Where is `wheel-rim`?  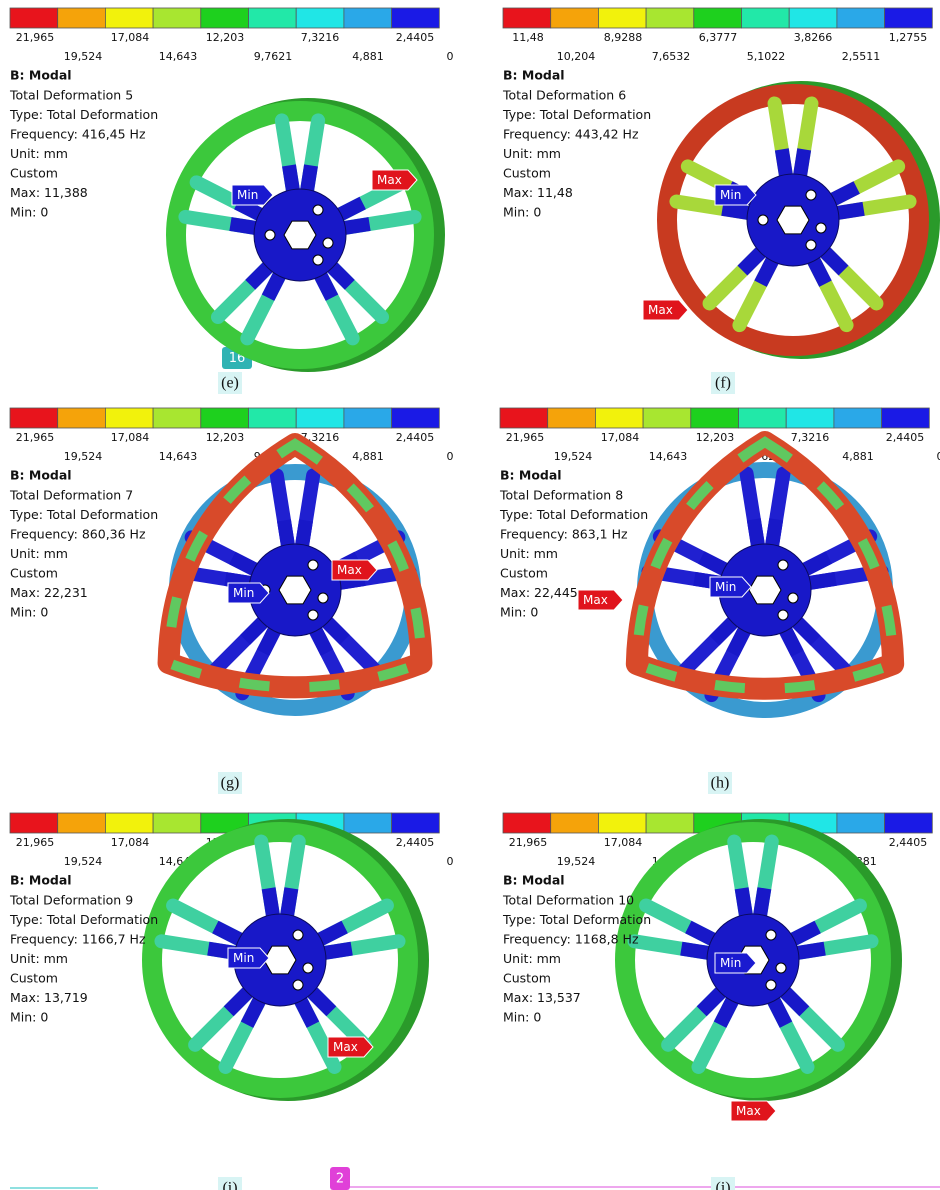
wheel-rim is located at coordinates (765, 565).